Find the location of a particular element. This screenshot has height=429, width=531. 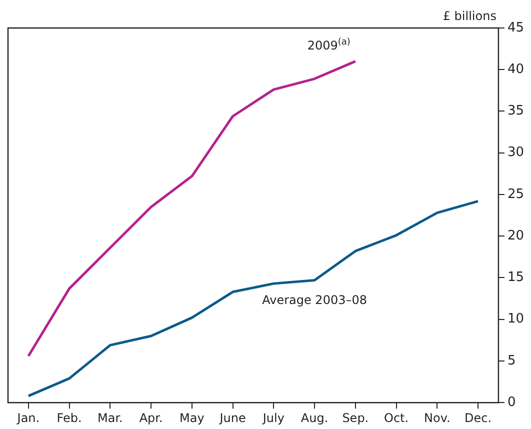

y-tick-label: 30 is located at coordinates (515, 152).